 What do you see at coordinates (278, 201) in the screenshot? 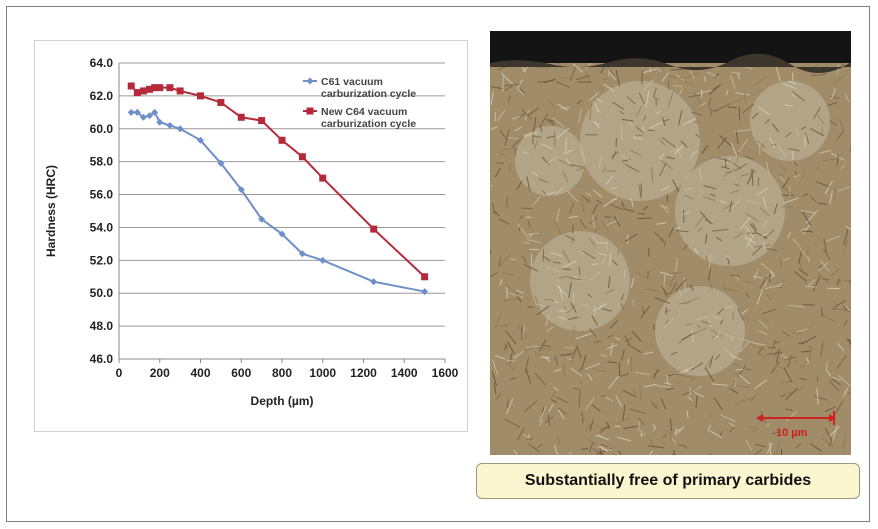
I see `series-line` at bounding box center [278, 201].